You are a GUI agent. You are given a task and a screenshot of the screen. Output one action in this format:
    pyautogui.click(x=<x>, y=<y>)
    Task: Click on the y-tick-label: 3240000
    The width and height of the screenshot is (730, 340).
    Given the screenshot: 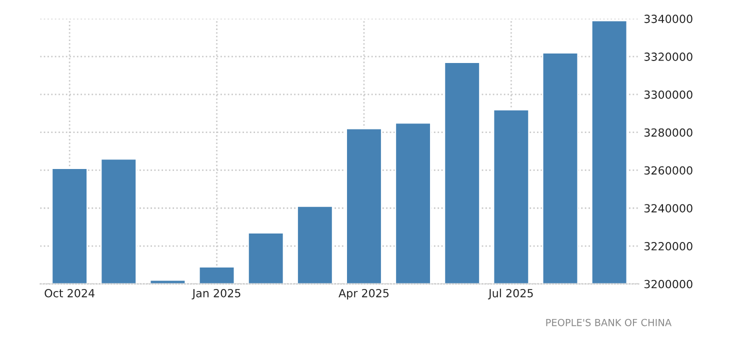 What is the action you would take?
    pyautogui.click(x=668, y=208)
    